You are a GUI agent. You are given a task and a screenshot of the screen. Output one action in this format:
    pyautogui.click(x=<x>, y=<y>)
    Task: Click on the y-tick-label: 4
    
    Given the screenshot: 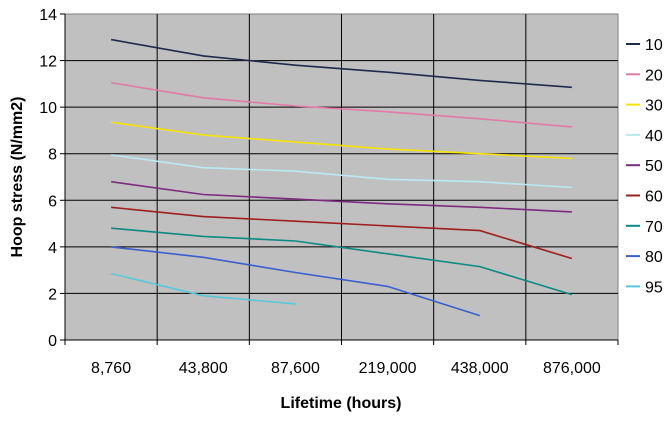 What is the action you would take?
    pyautogui.click(x=52, y=248)
    